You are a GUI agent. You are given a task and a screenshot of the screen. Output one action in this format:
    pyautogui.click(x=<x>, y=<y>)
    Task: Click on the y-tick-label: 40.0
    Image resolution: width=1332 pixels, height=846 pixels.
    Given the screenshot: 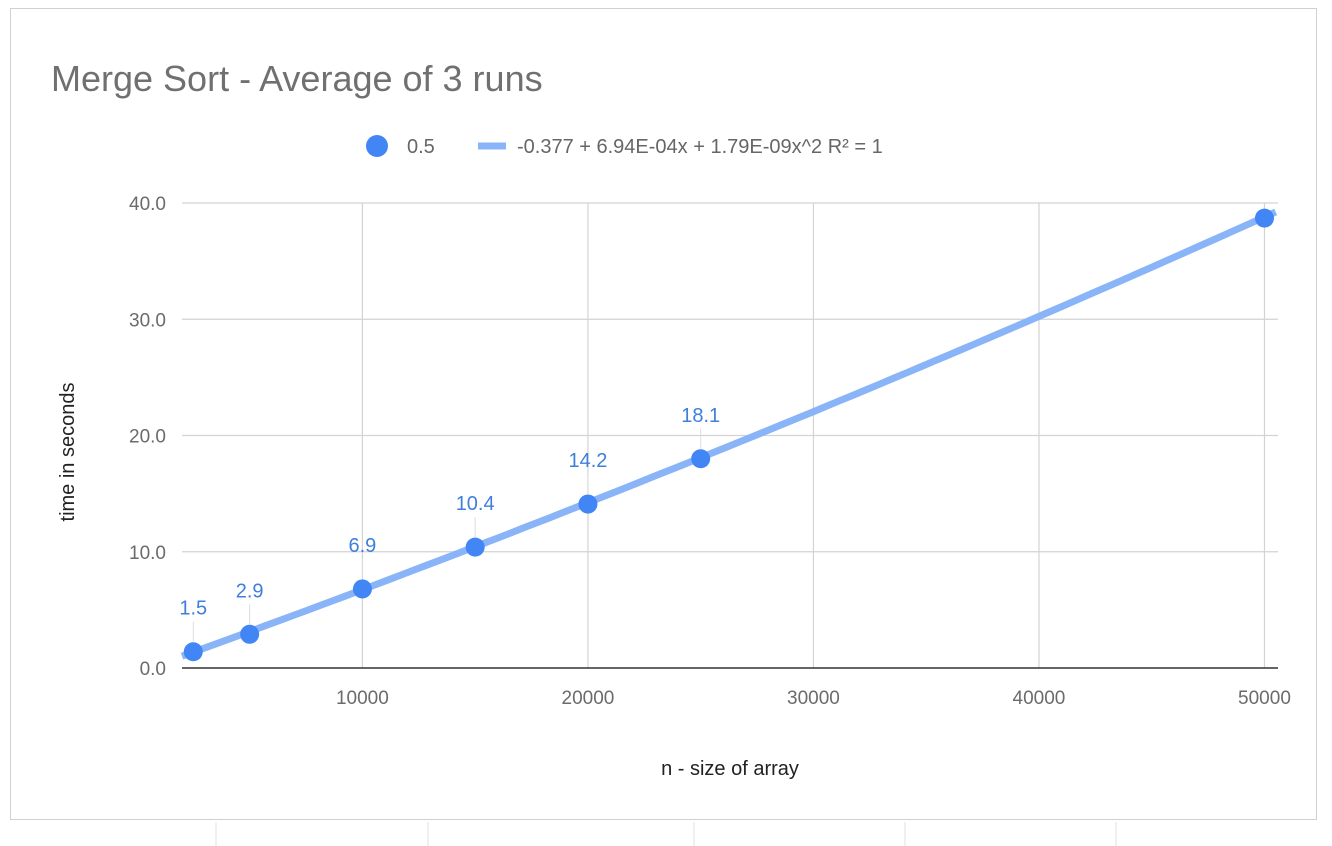 What is the action you would take?
    pyautogui.click(x=147, y=204)
    